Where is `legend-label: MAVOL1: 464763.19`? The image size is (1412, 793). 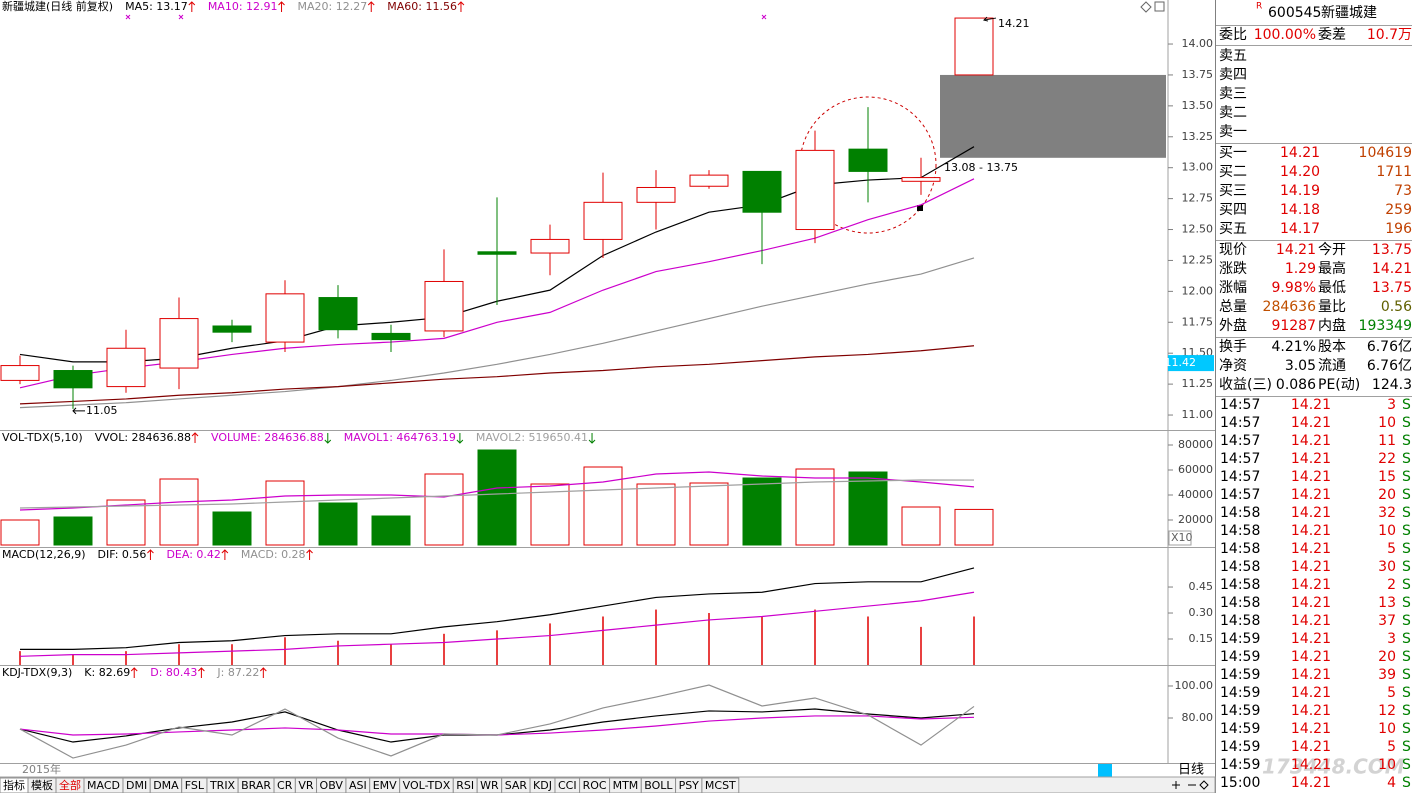
legend-label: MAVOL1: 464763.19 is located at coordinates (400, 437).